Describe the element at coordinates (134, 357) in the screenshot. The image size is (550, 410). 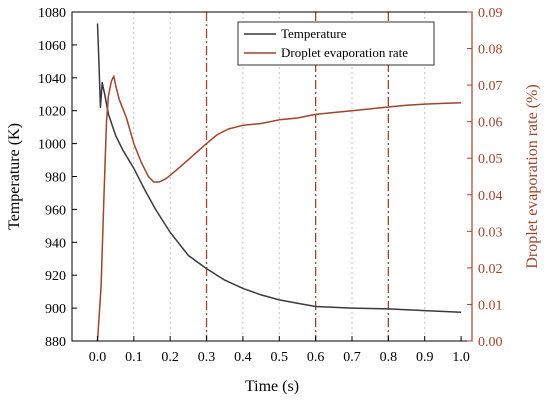
I see `x-tick-label: 0.1` at that location.